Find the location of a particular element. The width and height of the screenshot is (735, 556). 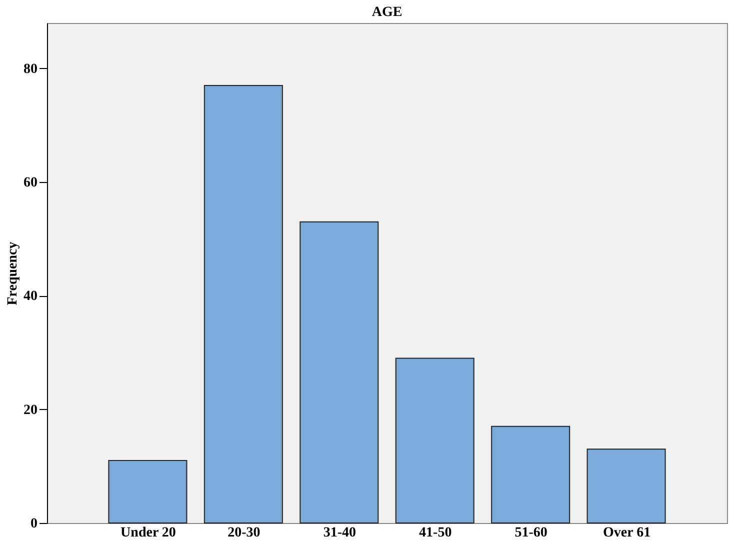

y-tick-label: 40 is located at coordinates (31, 296).